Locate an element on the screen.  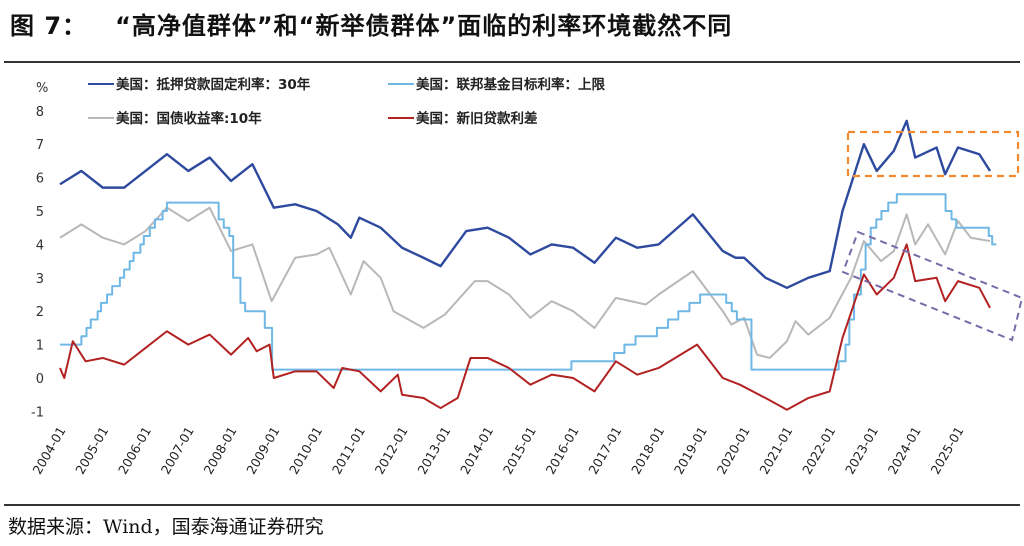
x-tick-label: 2009-01 is located at coordinates (262, 450).